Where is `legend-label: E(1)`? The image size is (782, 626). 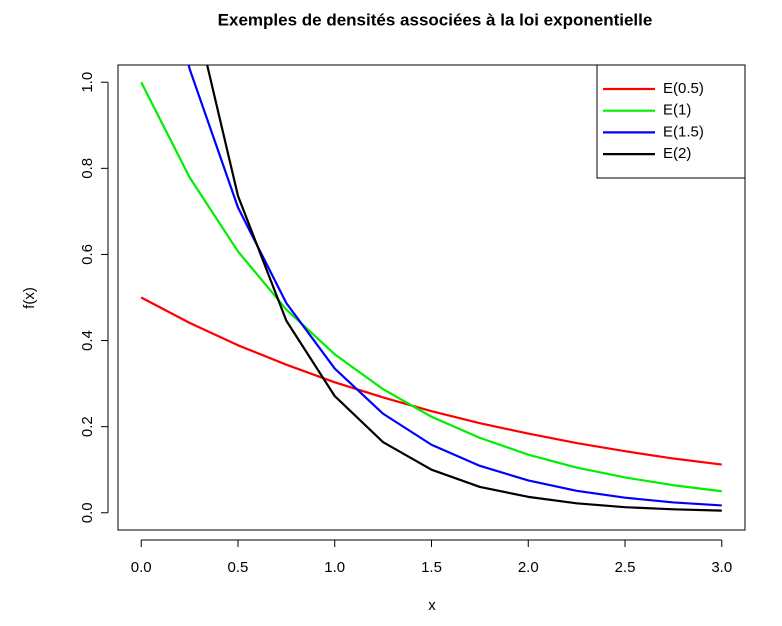 legend-label: E(1) is located at coordinates (677, 110).